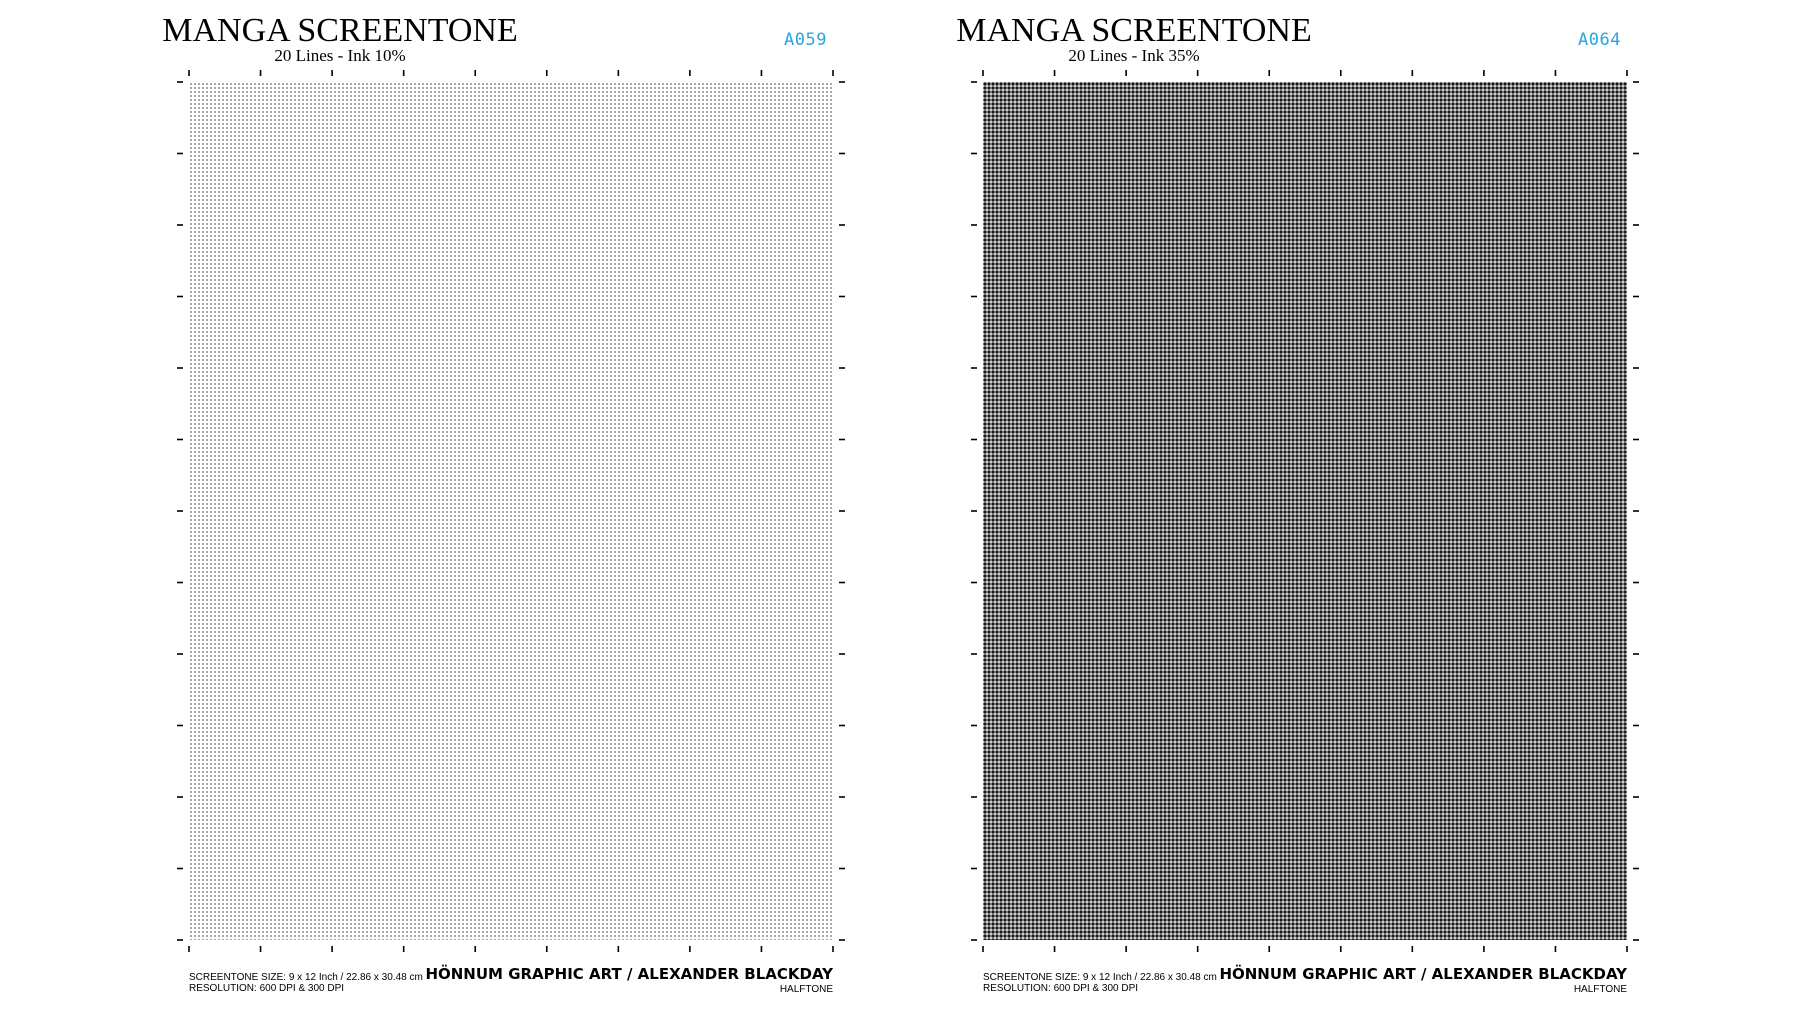 The image size is (1800, 1012). I want to click on sheet-code: A059, so click(805, 40).